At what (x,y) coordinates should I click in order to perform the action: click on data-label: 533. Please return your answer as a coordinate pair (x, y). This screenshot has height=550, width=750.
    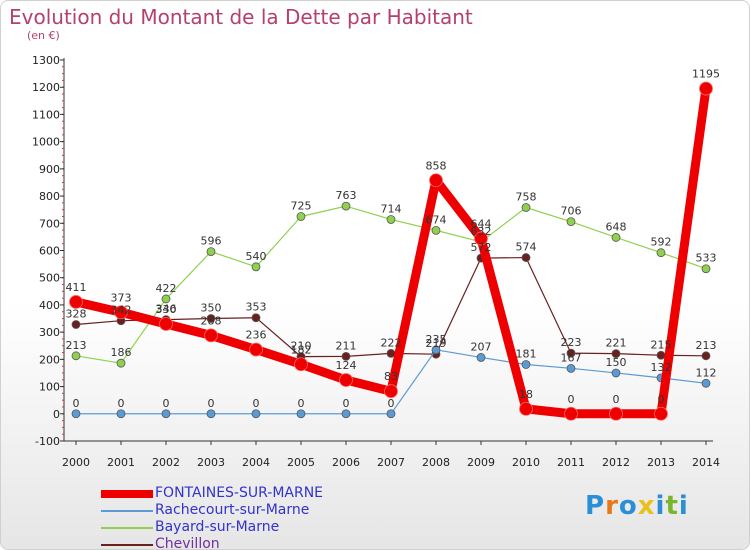
    Looking at the image, I should click on (706, 258).